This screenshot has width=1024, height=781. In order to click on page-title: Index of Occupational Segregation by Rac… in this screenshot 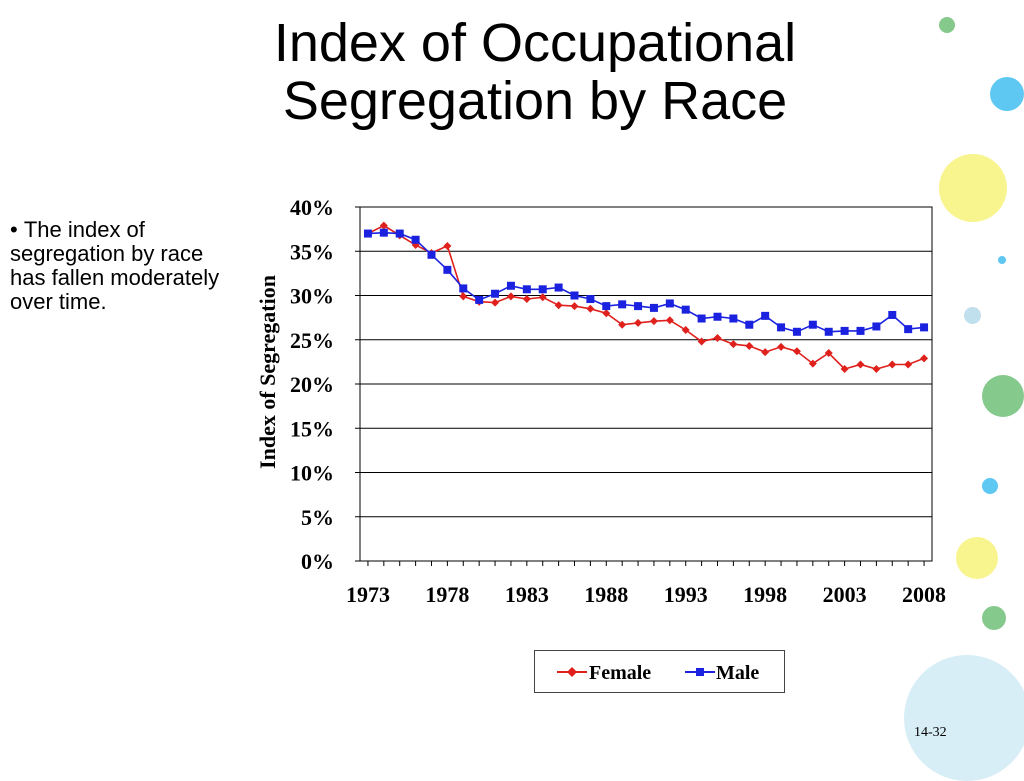, I will do `click(535, 72)`.